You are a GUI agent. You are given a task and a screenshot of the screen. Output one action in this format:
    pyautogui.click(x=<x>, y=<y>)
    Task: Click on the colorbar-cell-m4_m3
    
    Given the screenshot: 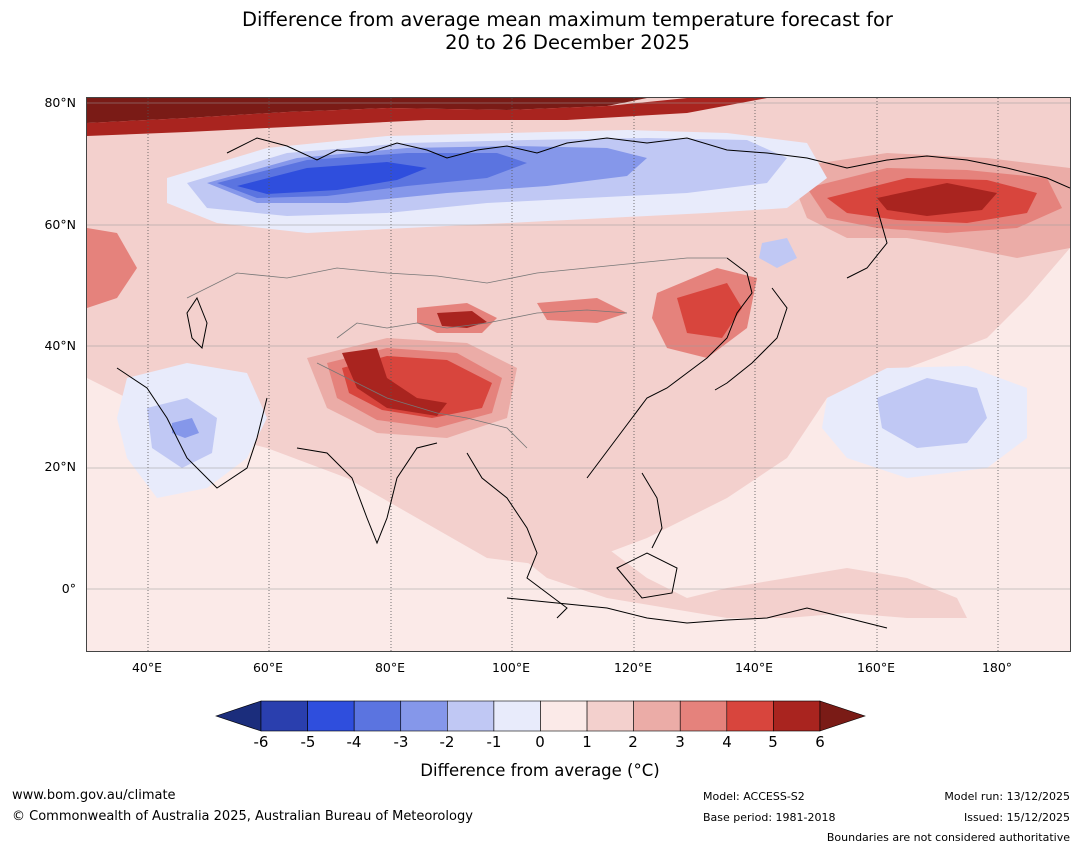 What is the action you would take?
    pyautogui.click(x=377, y=716)
    